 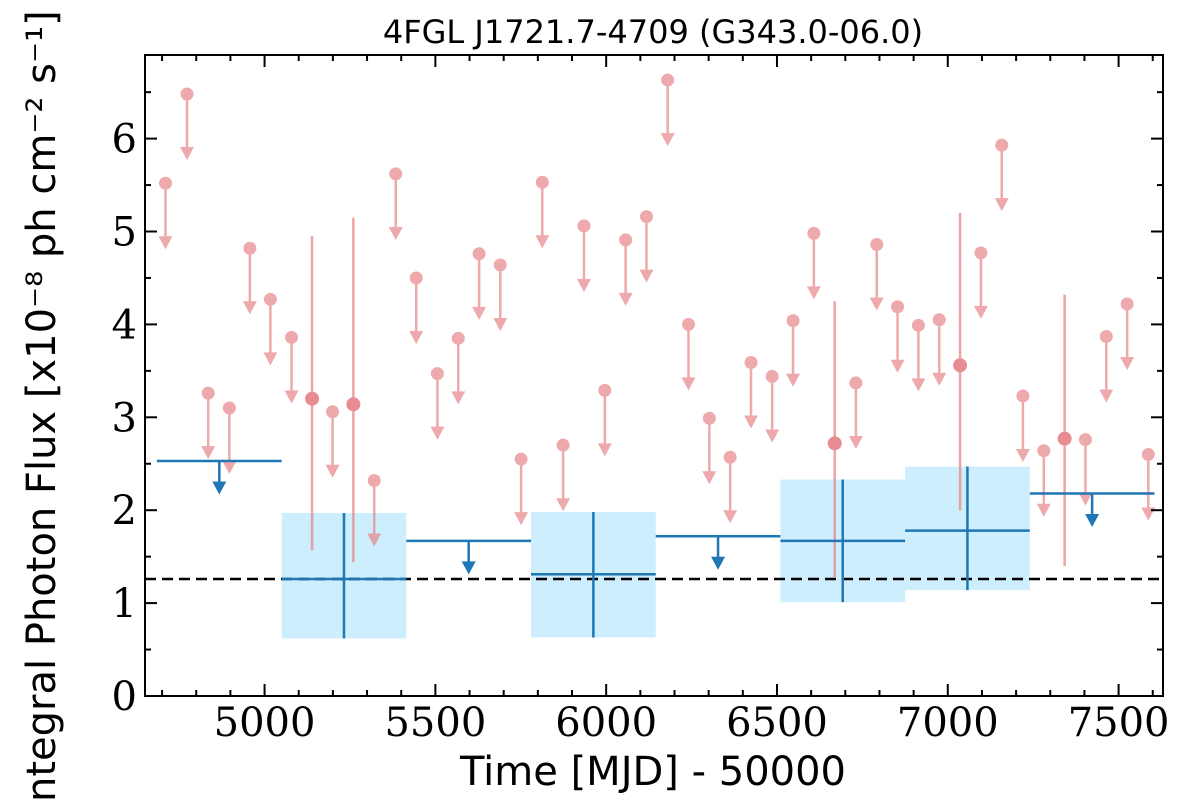 What do you see at coordinates (124, 325) in the screenshot?
I see `y-tick-label: 4` at bounding box center [124, 325].